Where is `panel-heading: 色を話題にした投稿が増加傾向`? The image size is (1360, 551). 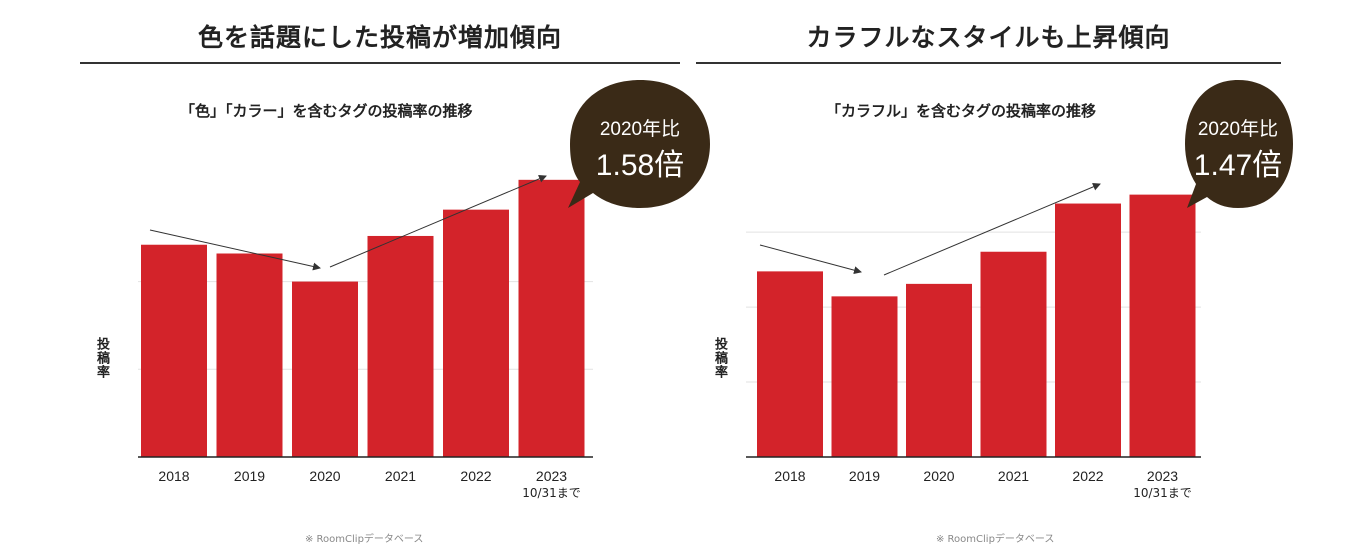 panel-heading: 色を話題にした投稿が増加傾向 is located at coordinates (379, 37).